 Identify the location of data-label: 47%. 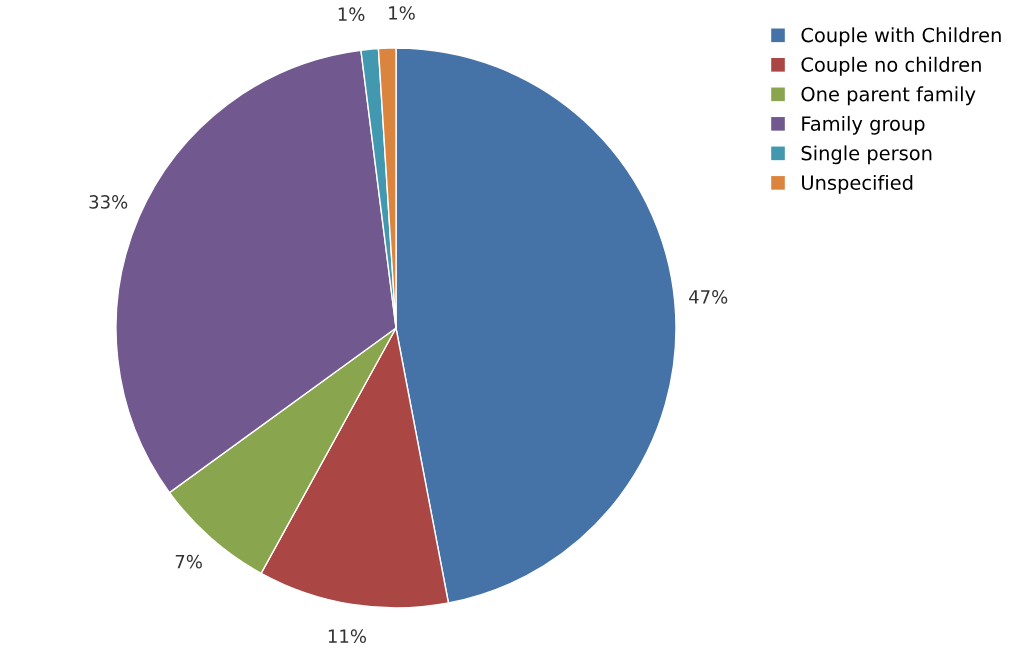
(708, 297).